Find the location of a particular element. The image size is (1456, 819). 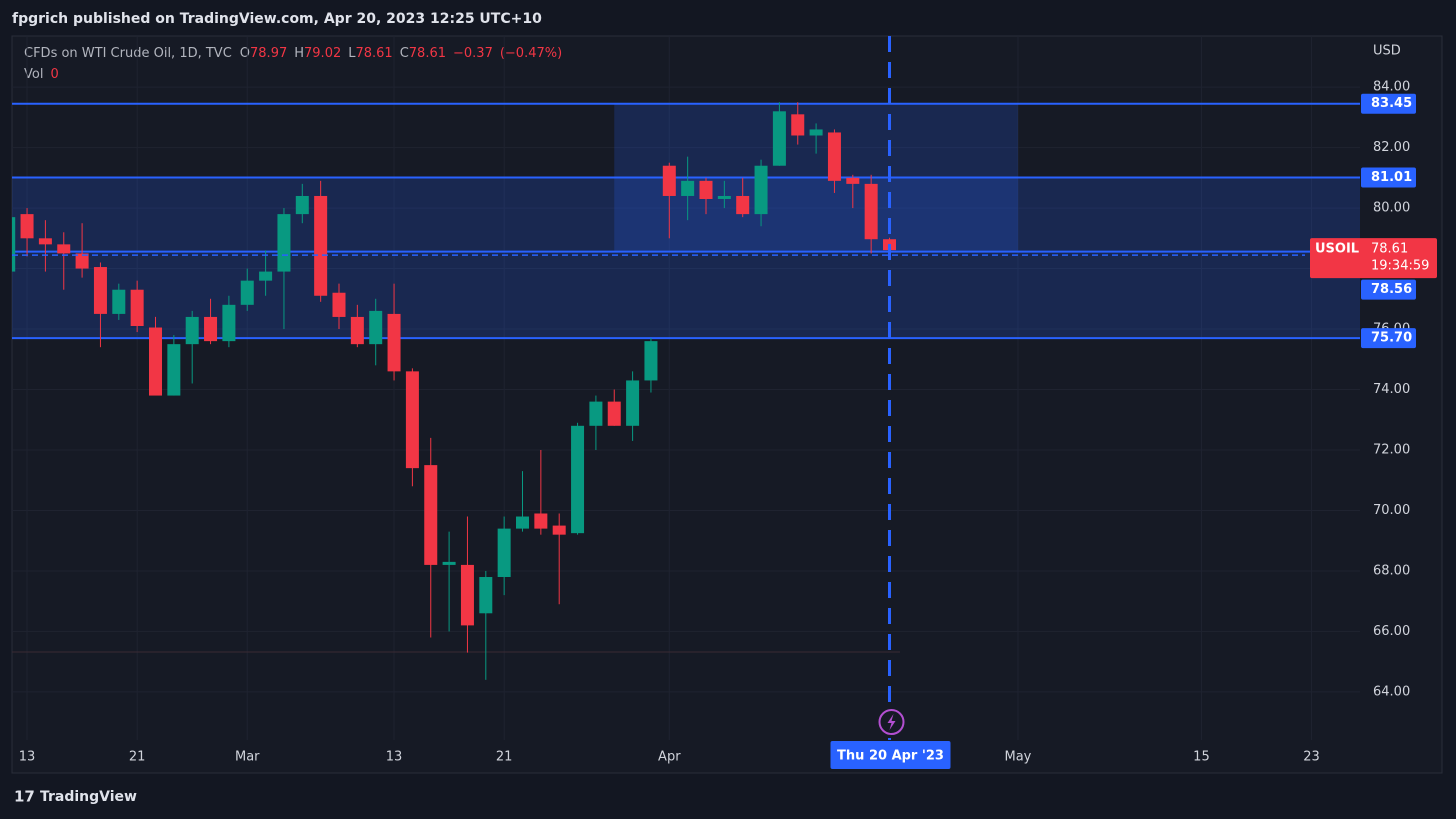

legend-change-pct: (−0.47%) is located at coordinates (531, 53).